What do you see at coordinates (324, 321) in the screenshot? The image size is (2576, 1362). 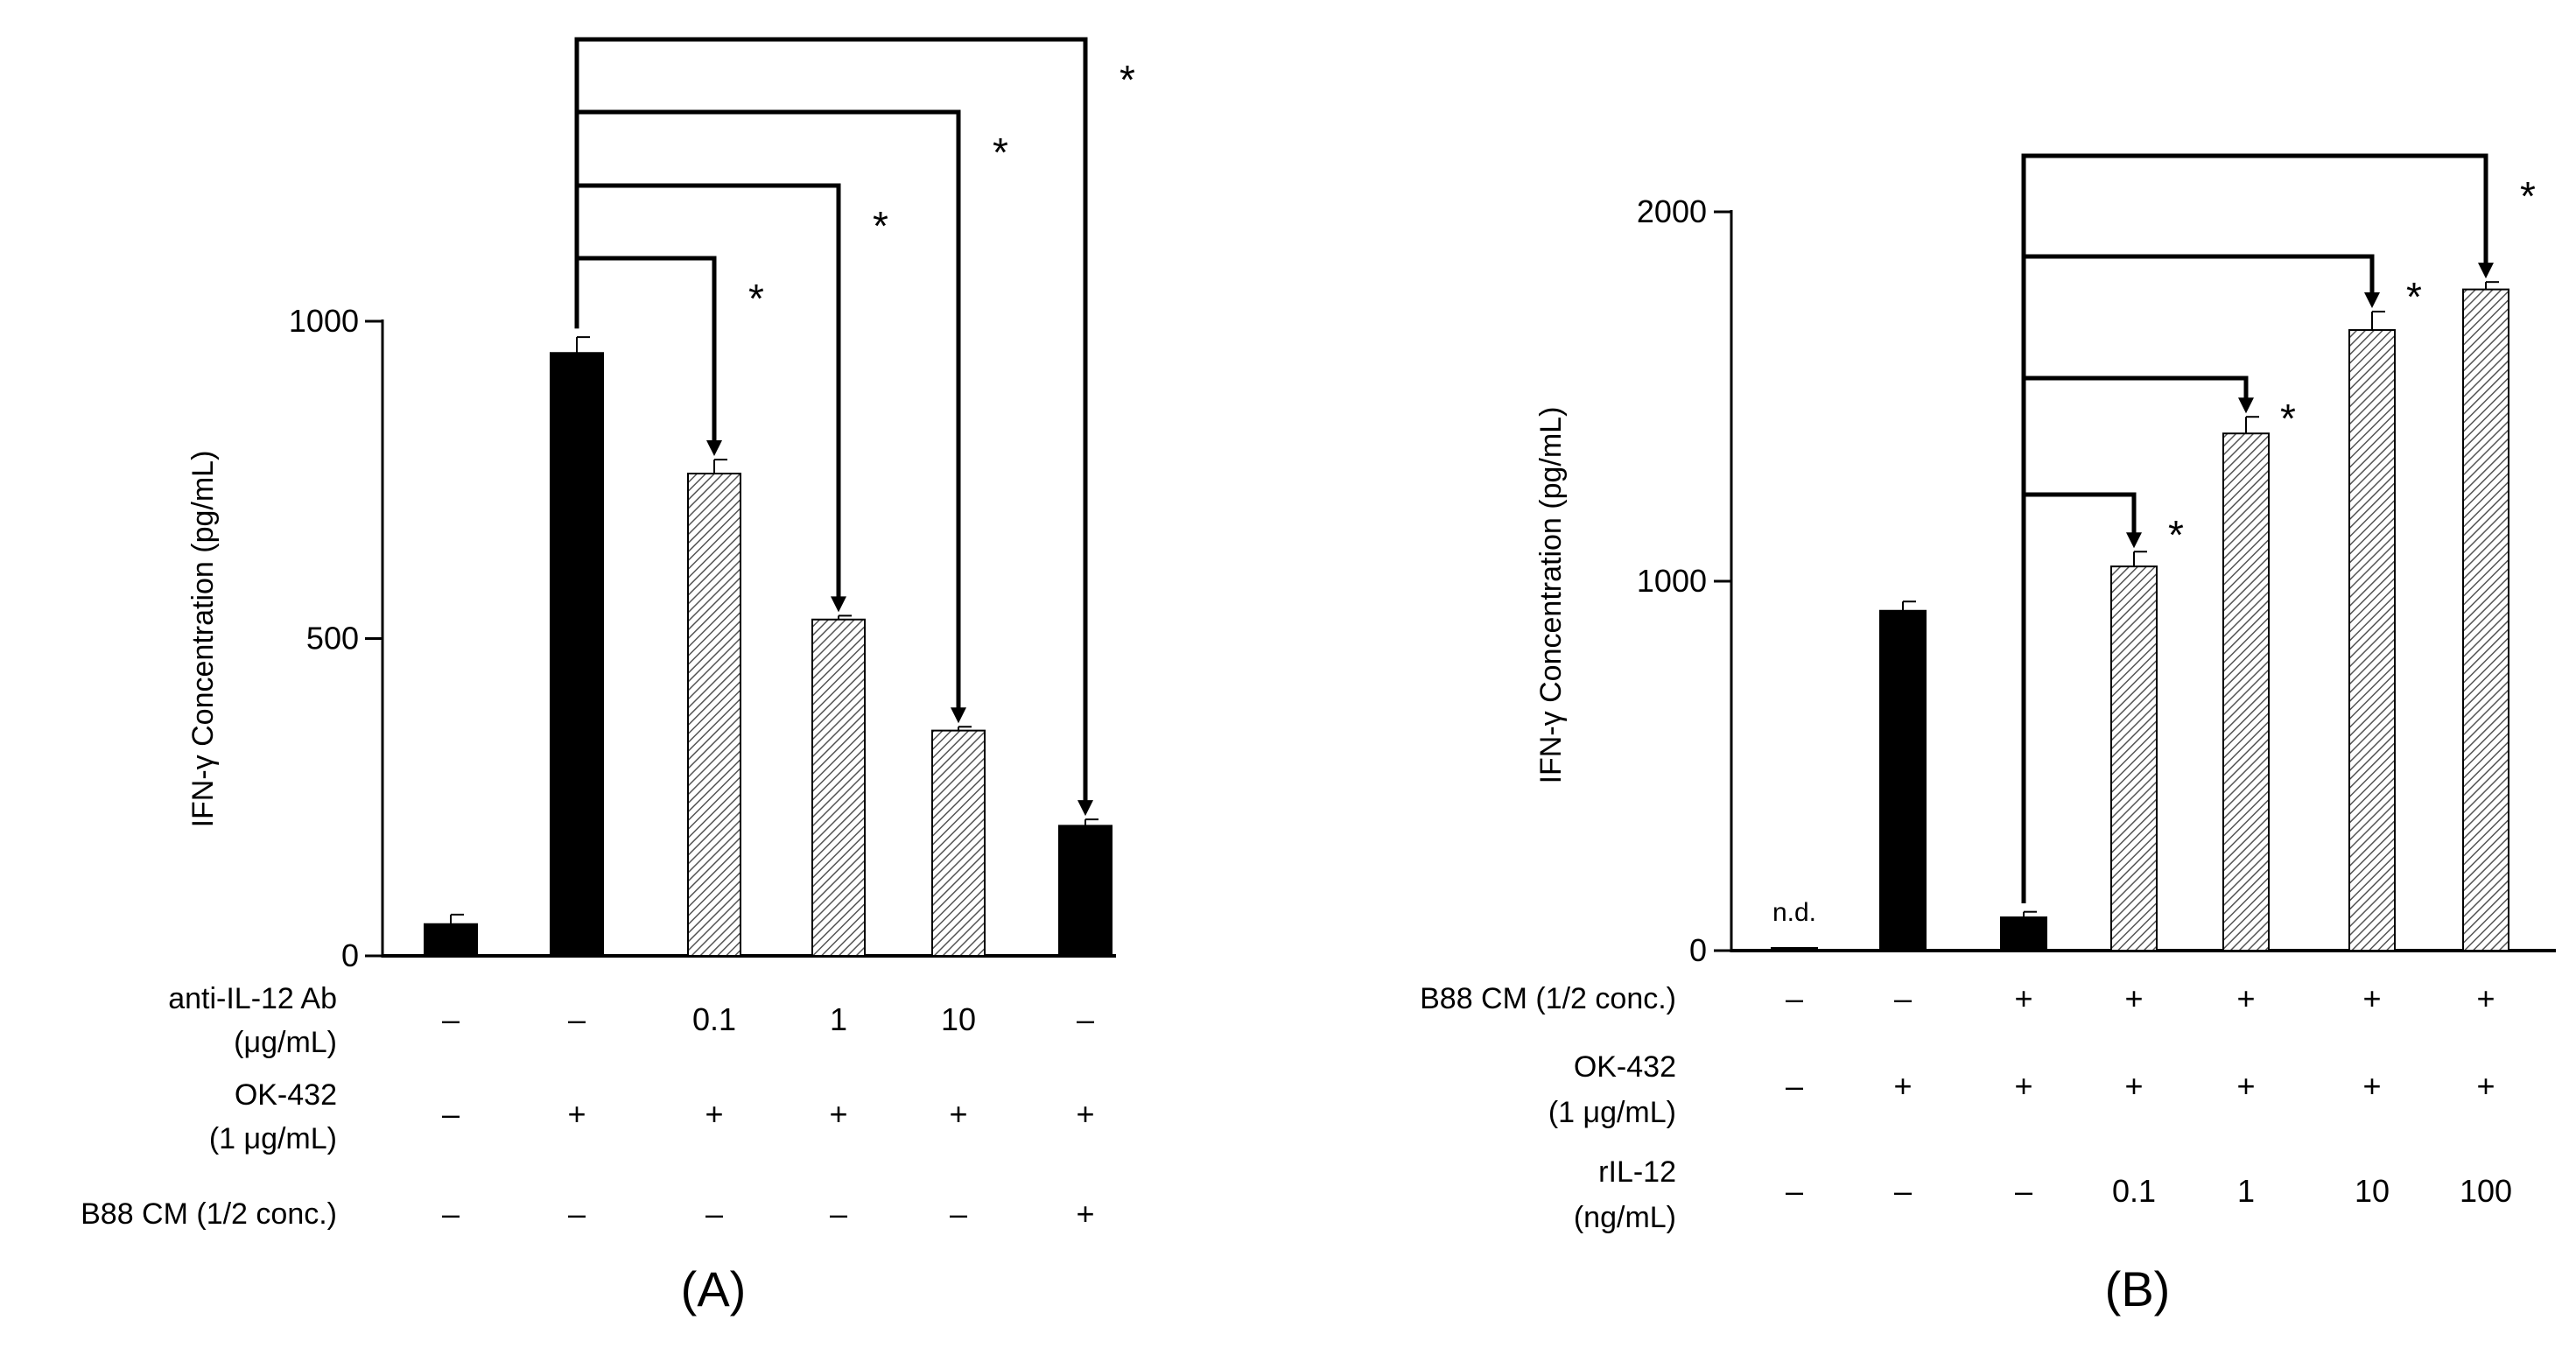 I see `panel-a-y-tick-label: 1000` at bounding box center [324, 321].